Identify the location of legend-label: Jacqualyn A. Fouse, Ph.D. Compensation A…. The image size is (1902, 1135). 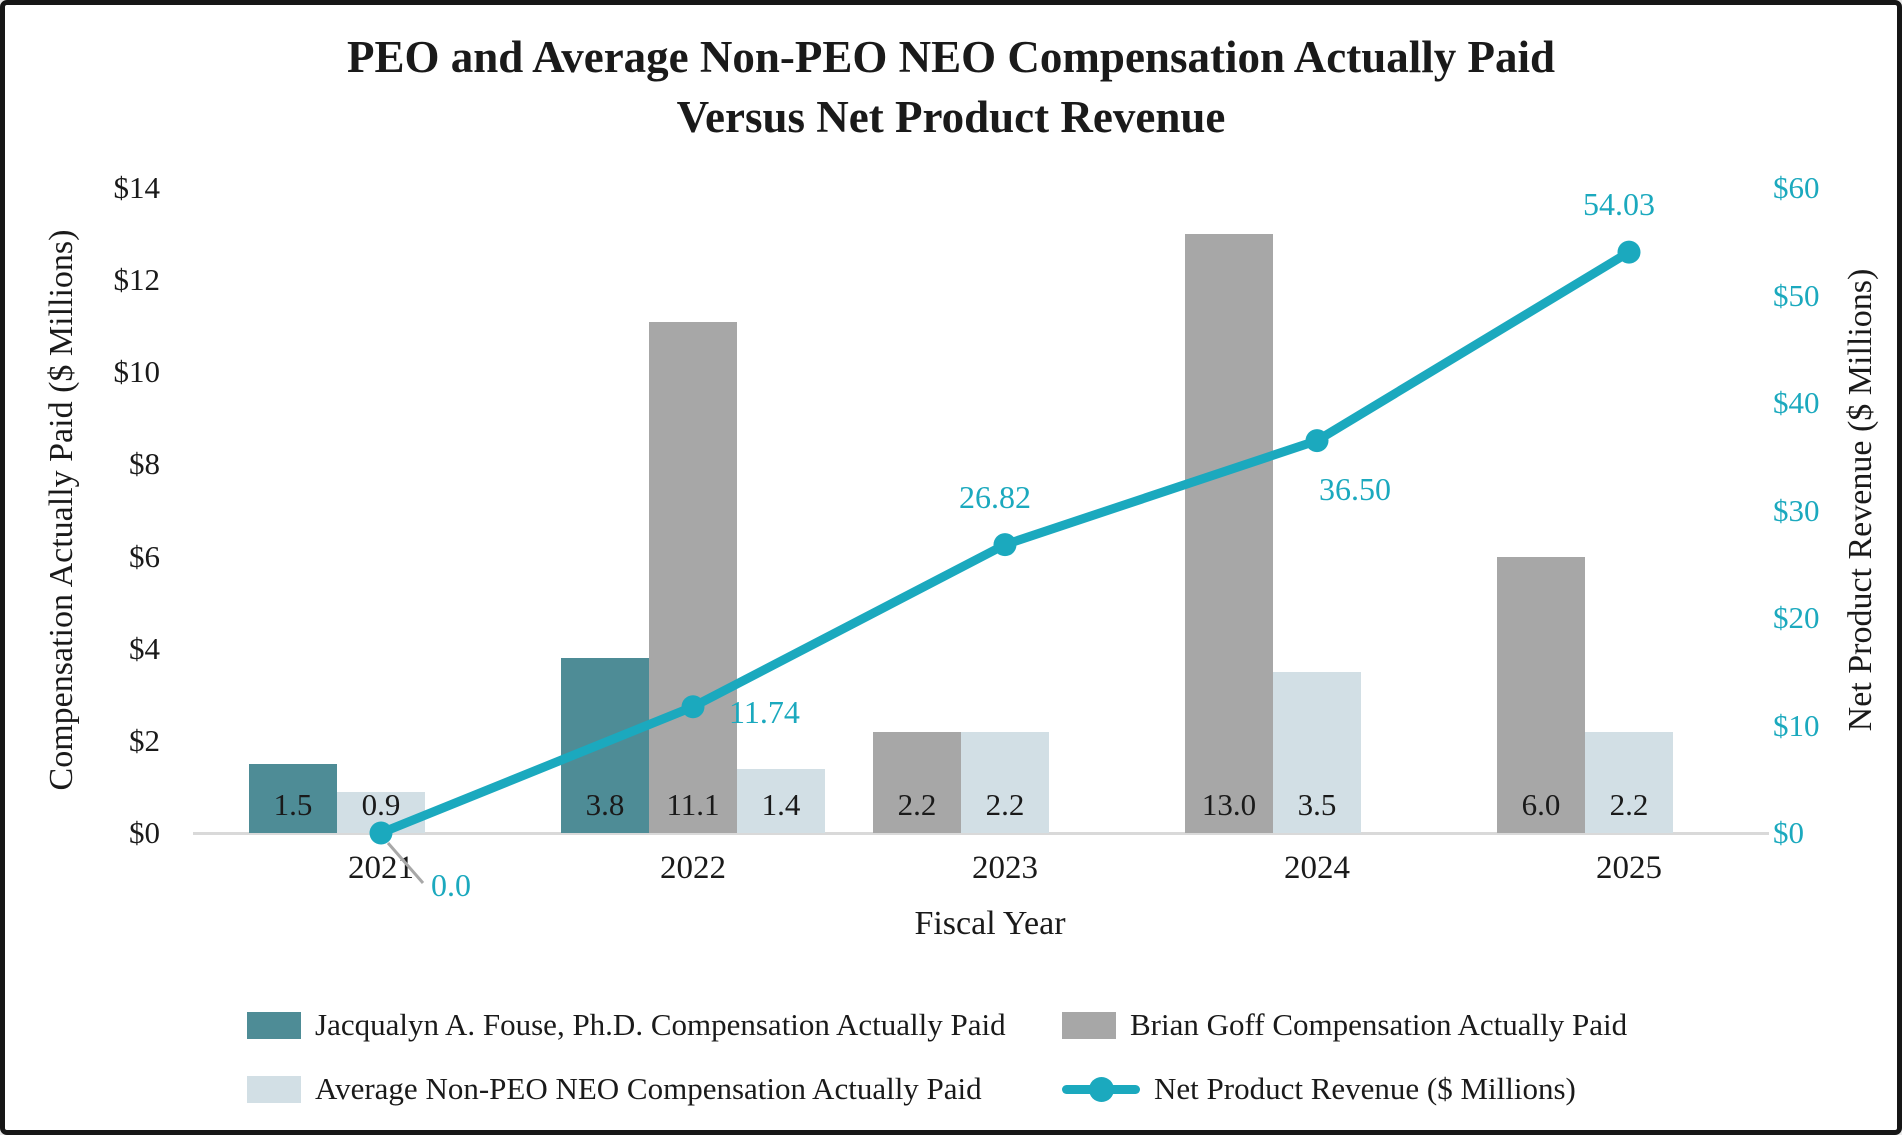
(660, 1024).